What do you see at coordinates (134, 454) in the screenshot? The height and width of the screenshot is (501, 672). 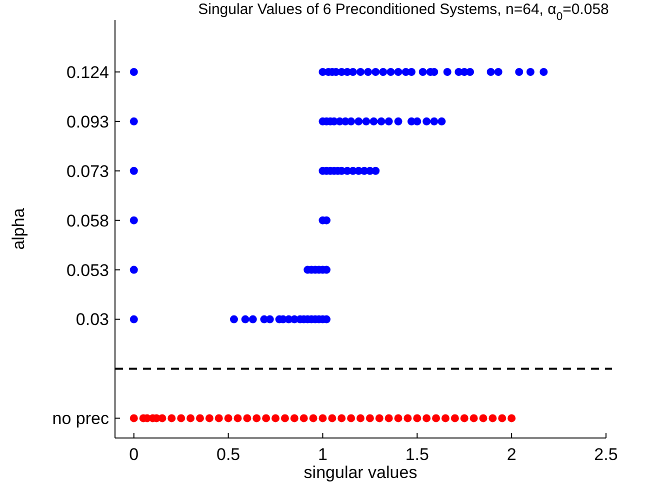 I see `x-tick-label: 0` at bounding box center [134, 454].